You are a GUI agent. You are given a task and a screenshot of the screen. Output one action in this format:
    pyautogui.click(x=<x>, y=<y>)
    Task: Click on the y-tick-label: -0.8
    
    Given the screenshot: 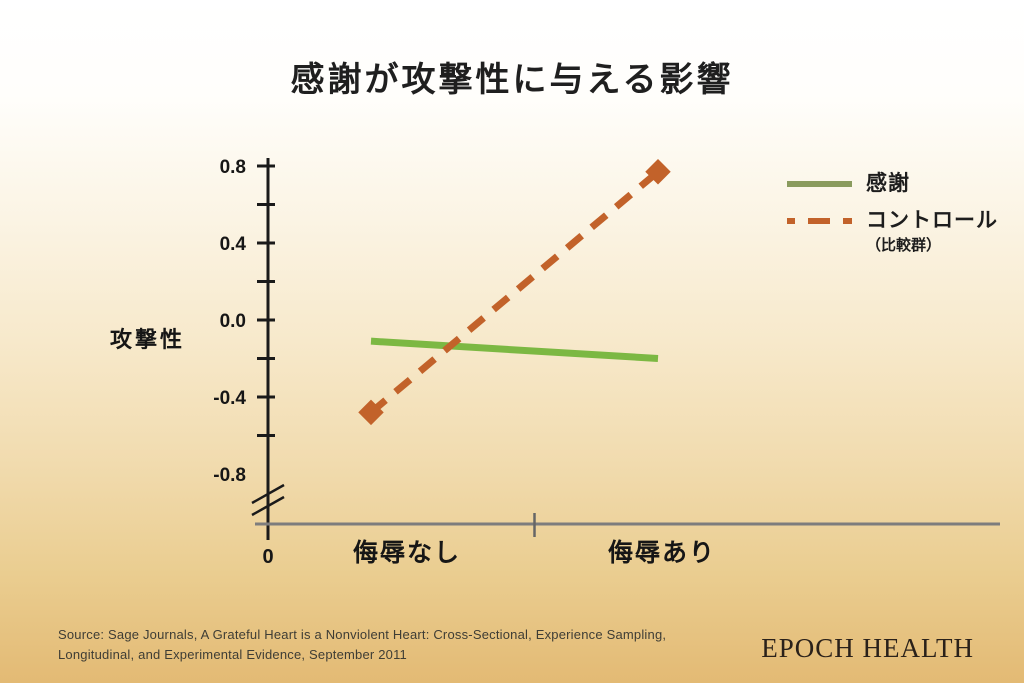 What is the action you would take?
    pyautogui.click(x=229, y=475)
    